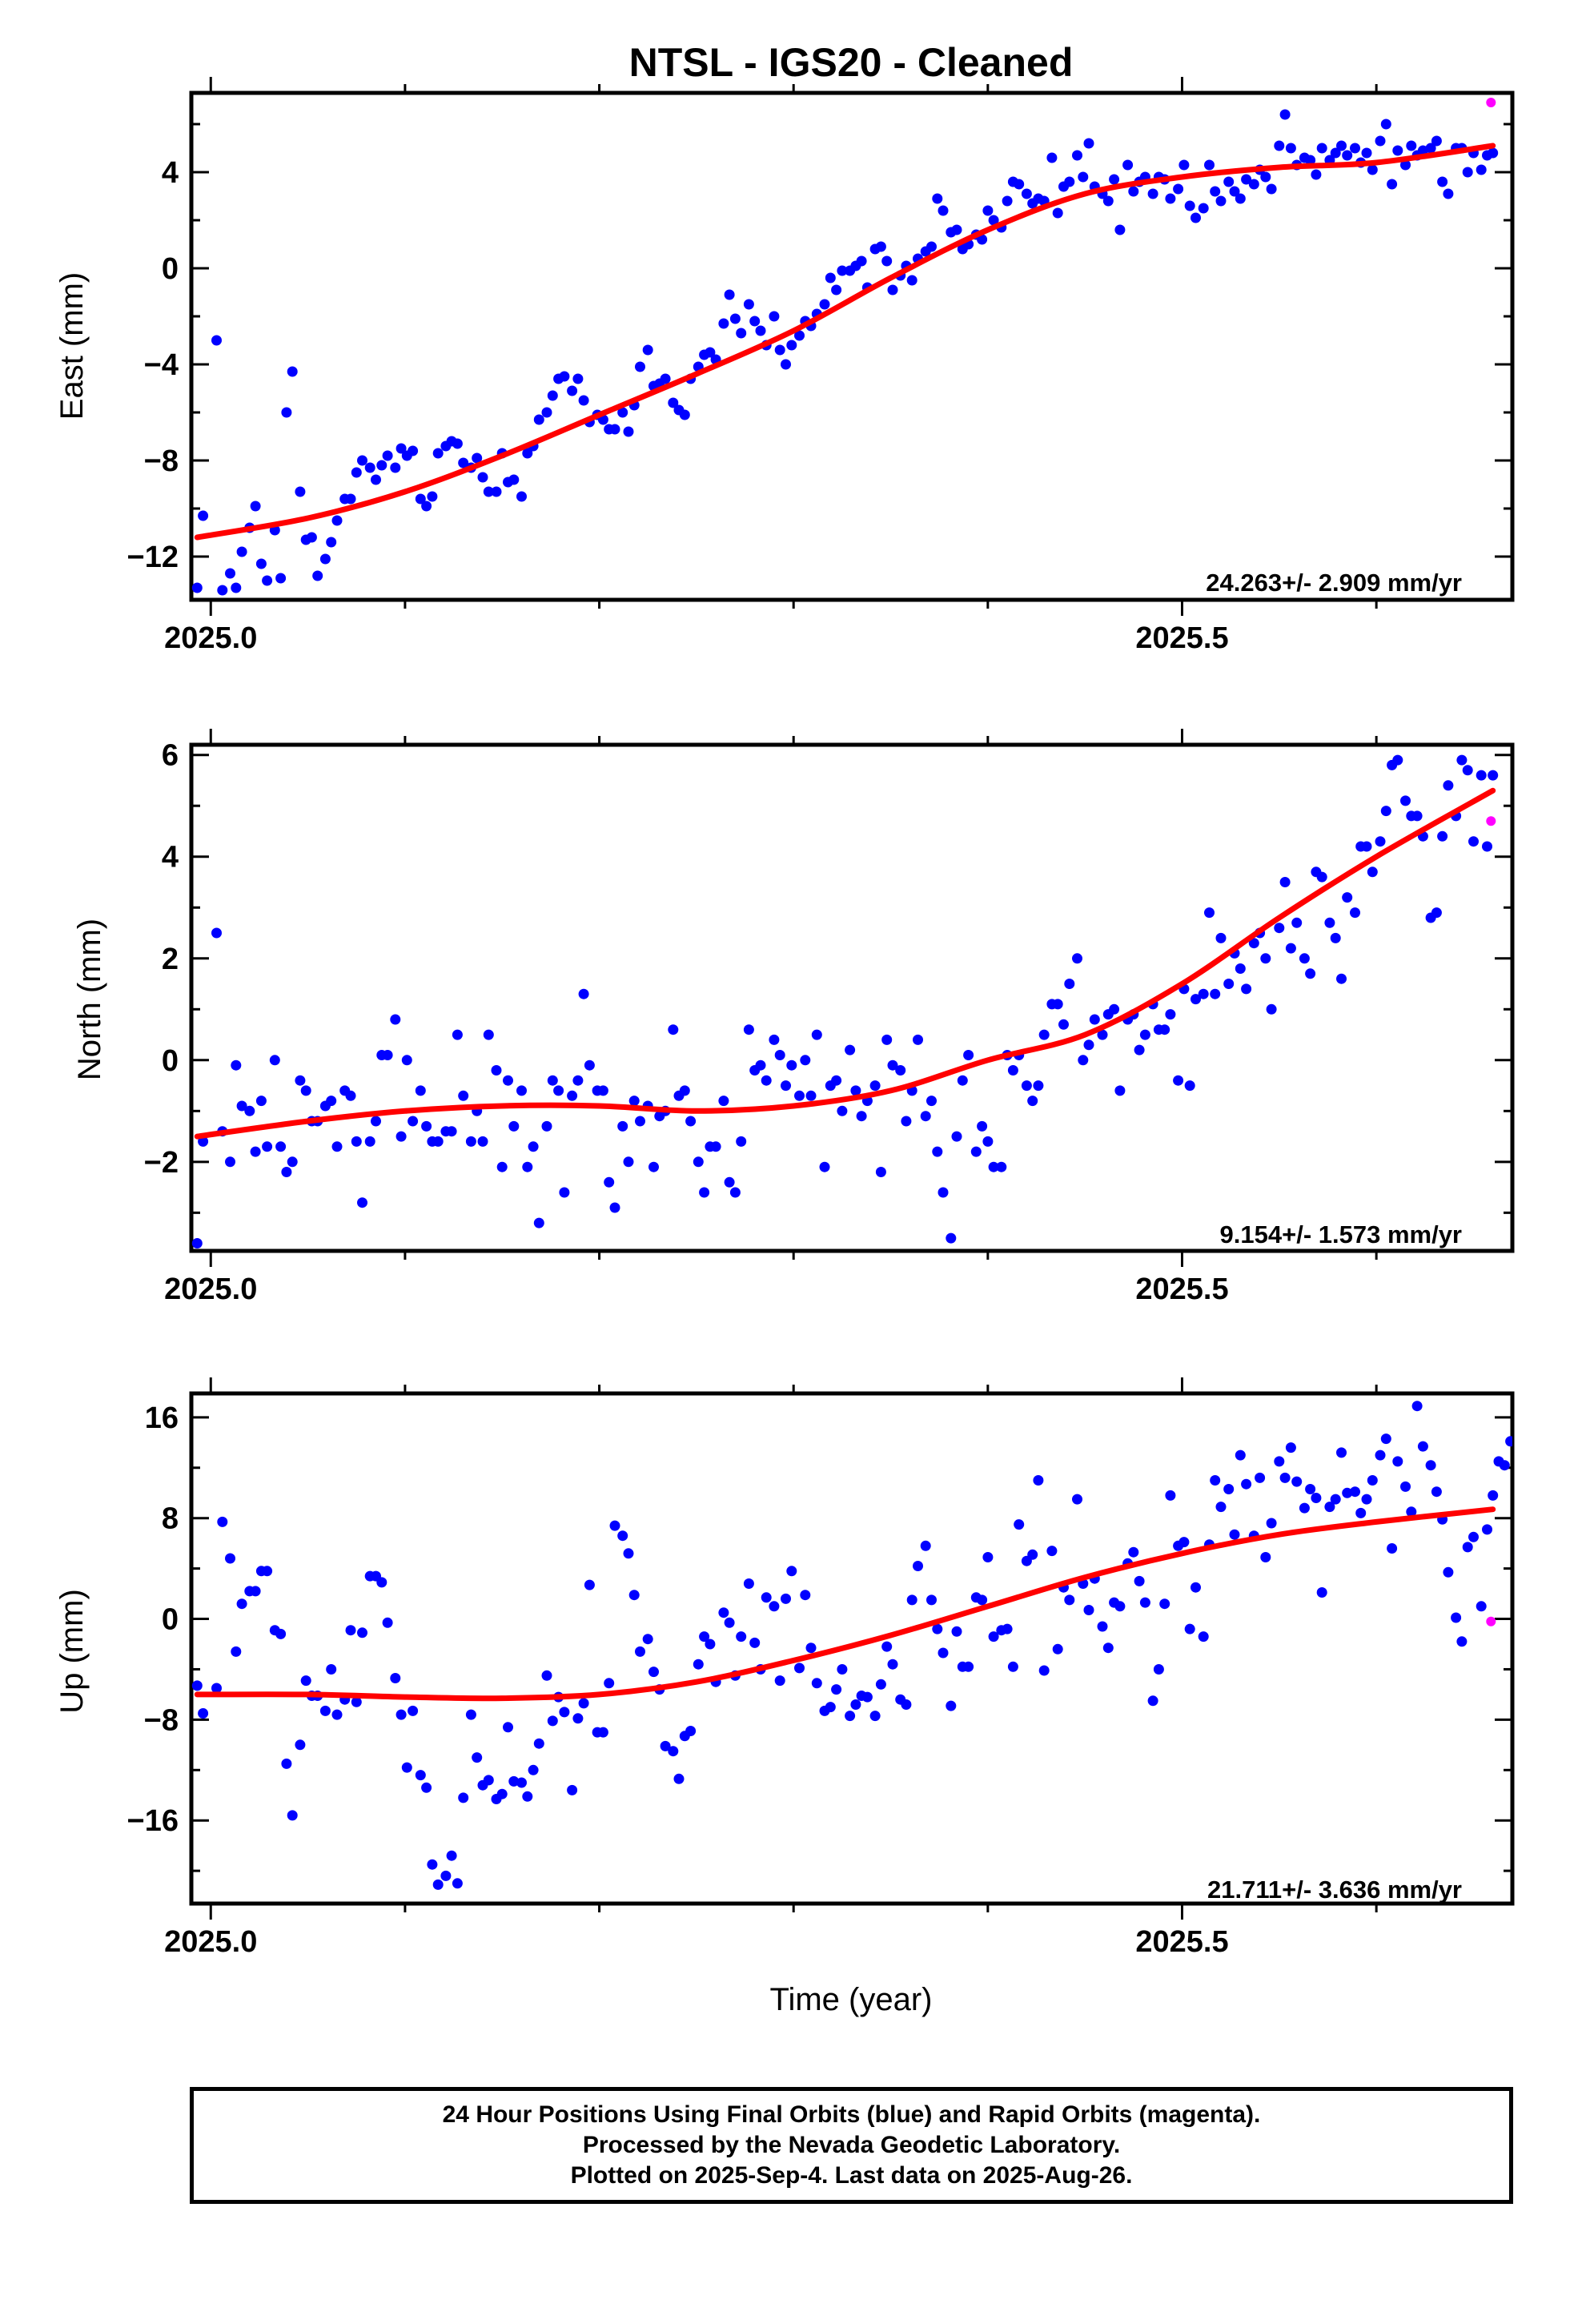  I want to click on x-axis-label: Time (year), so click(851, 1999).